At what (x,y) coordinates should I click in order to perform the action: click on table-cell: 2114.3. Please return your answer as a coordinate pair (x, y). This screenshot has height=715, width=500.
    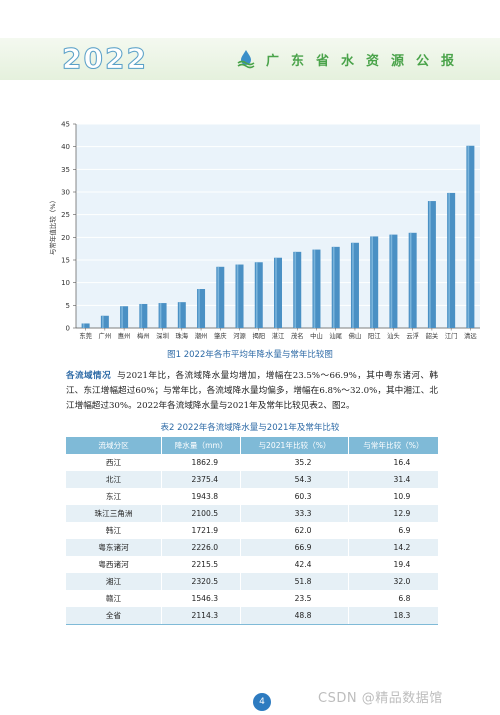
    Looking at the image, I should click on (201, 616).